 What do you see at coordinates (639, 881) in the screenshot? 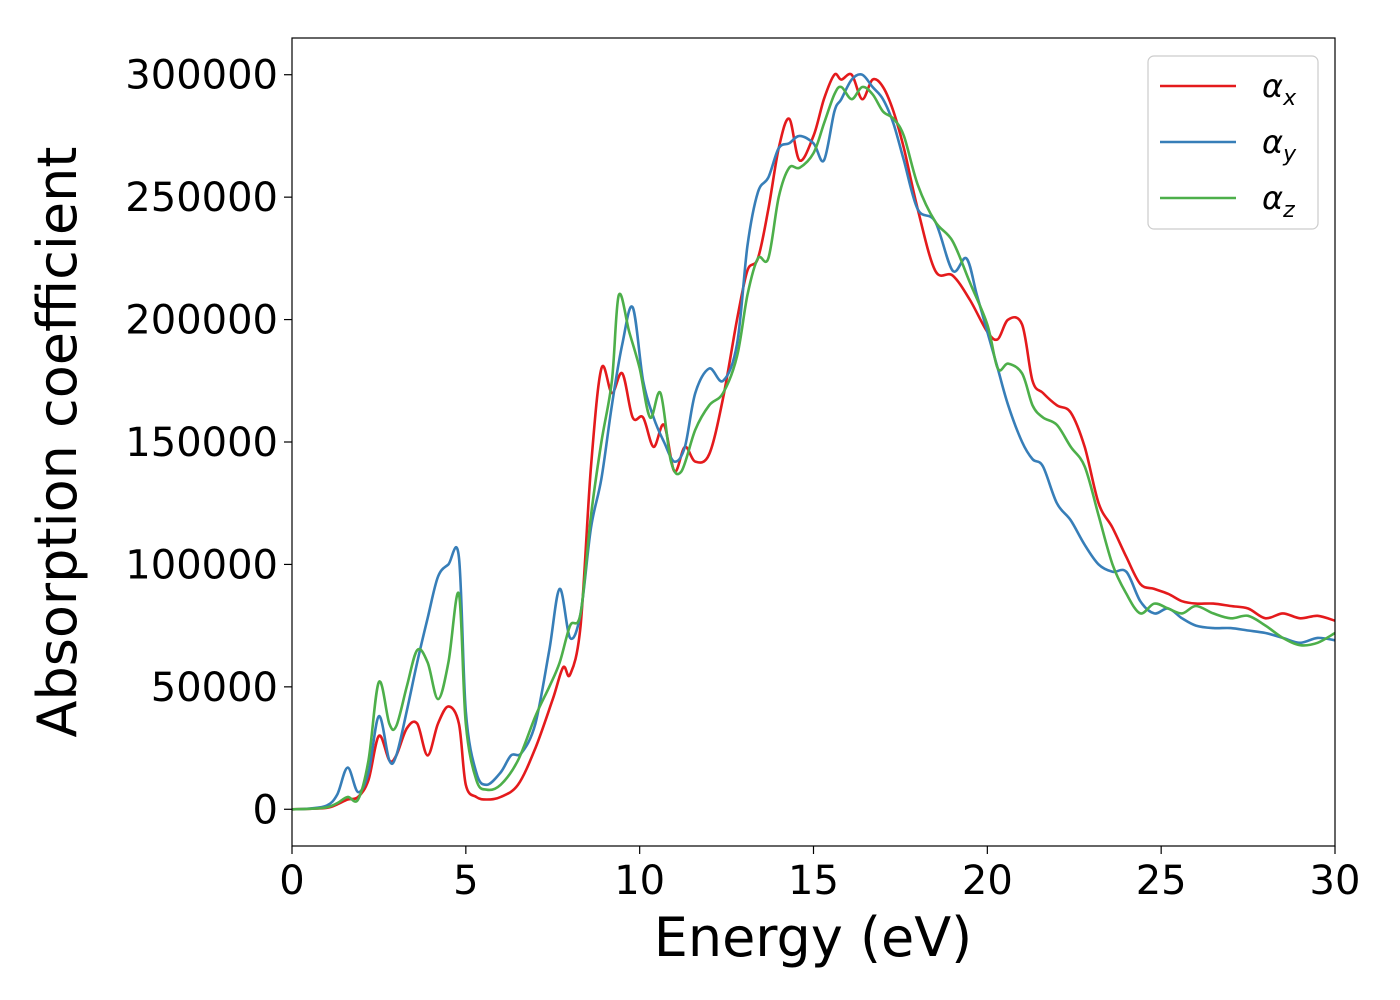
I see `x-tick-label: 10` at bounding box center [639, 881].